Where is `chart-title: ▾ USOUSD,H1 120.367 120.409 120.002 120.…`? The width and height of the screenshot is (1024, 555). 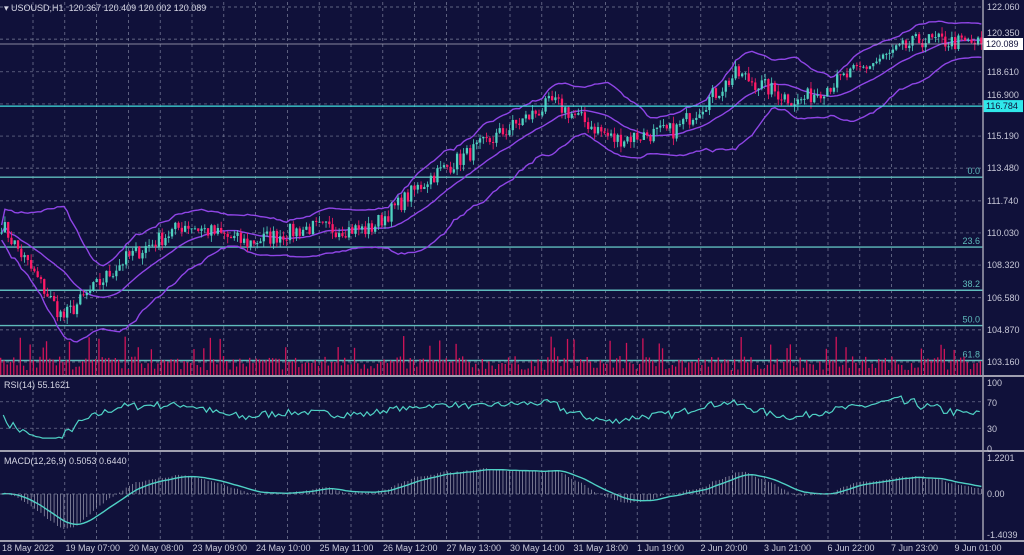 chart-title: ▾ USOUSD,H1 120.367 120.409 120.002 120.… is located at coordinates (105, 8).